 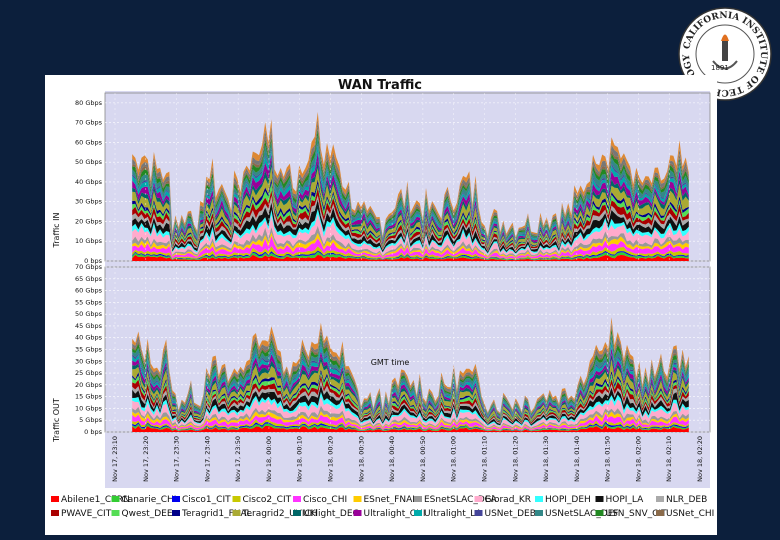 What do you see at coordinates (568, 500) in the screenshot?
I see `legend-label: HOPI_DEH` at bounding box center [568, 500].